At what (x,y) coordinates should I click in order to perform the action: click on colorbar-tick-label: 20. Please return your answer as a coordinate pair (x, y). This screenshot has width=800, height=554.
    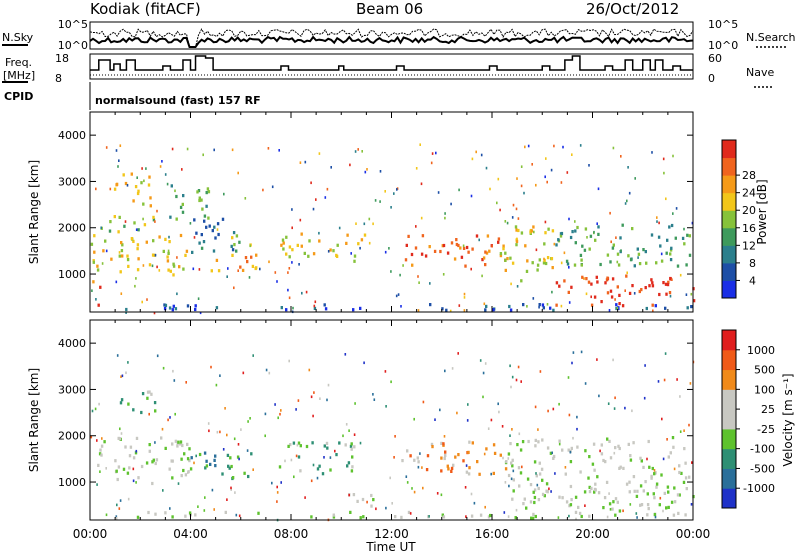
    Looking at the image, I should click on (749, 210).